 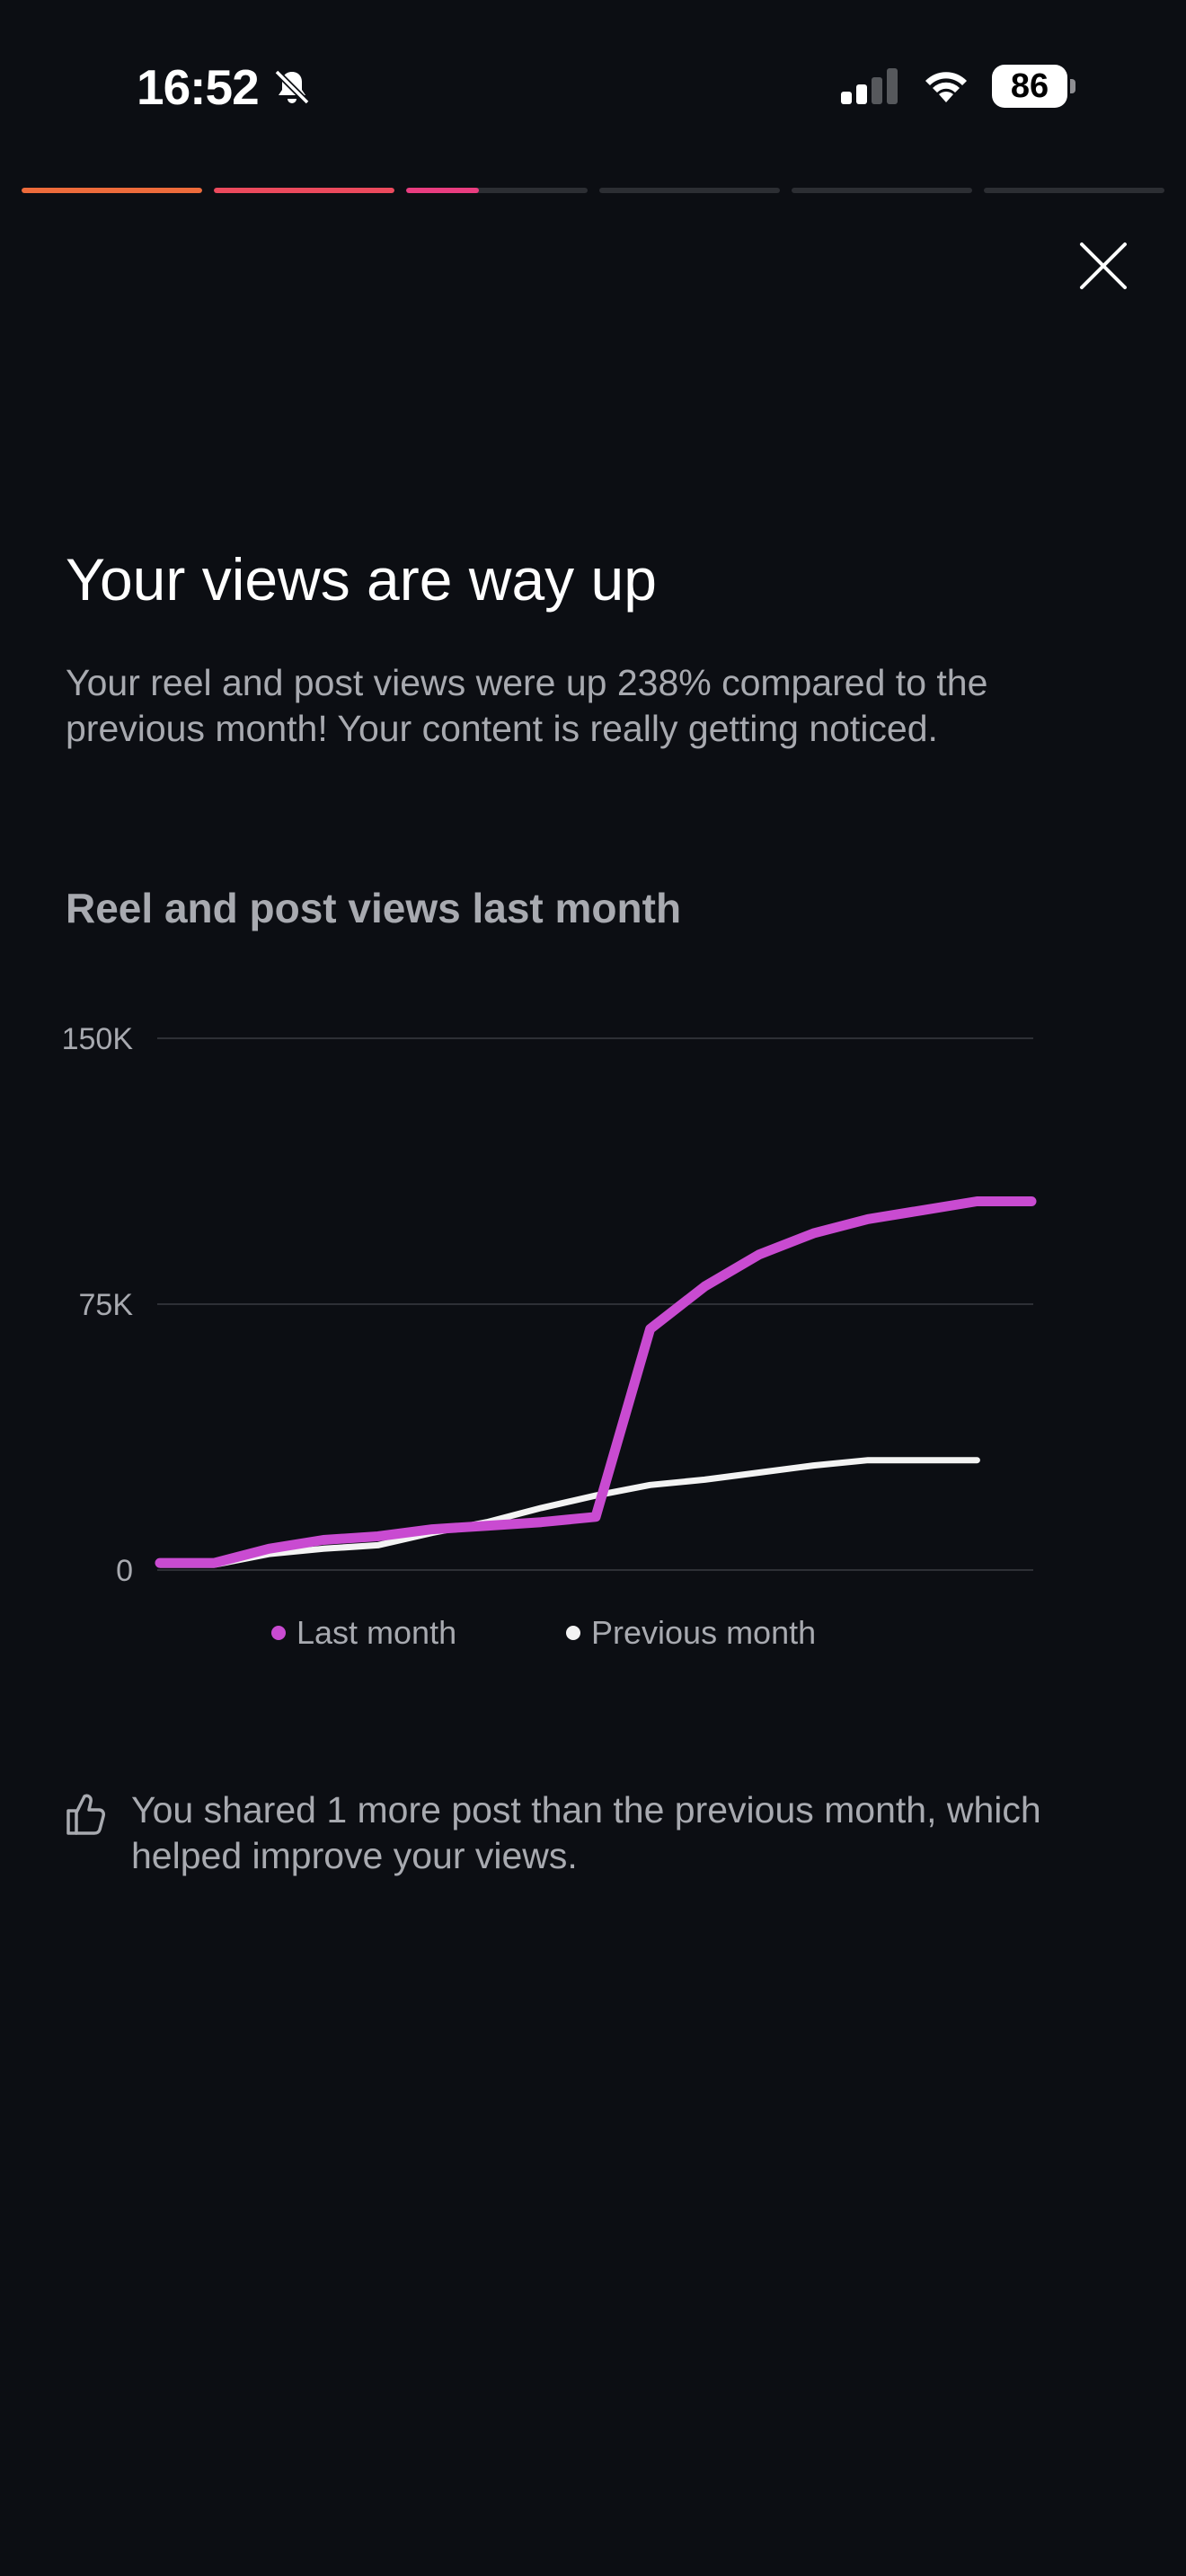 What do you see at coordinates (593, 190) in the screenshot?
I see `story-progress-bar` at bounding box center [593, 190].